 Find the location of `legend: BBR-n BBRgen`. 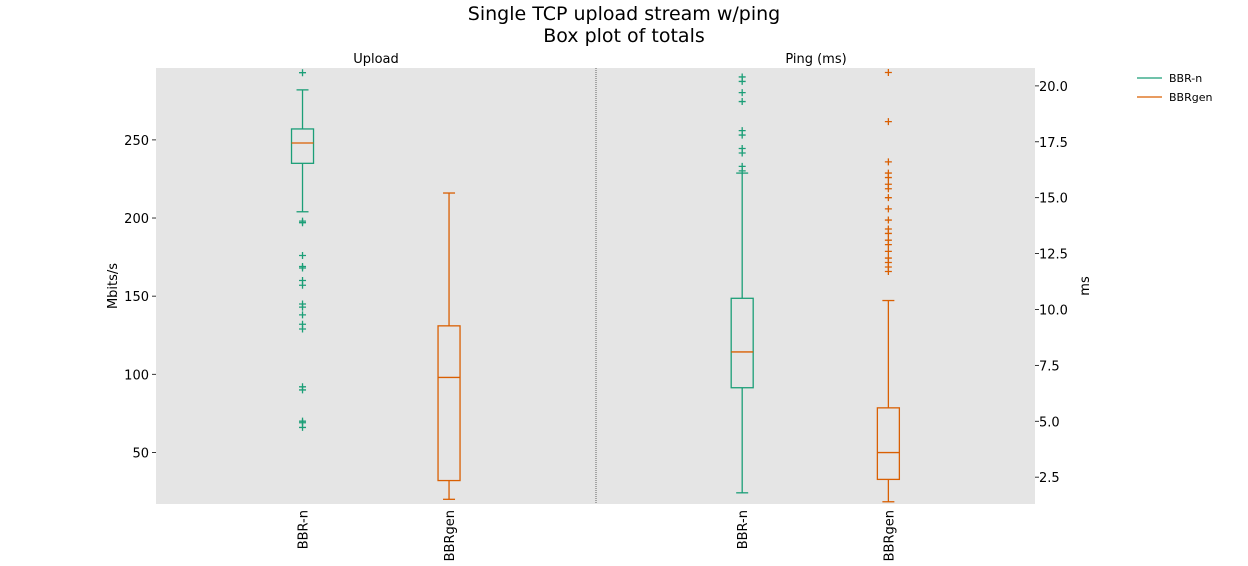

legend: BBR-n BBRgen is located at coordinates (1174, 88).